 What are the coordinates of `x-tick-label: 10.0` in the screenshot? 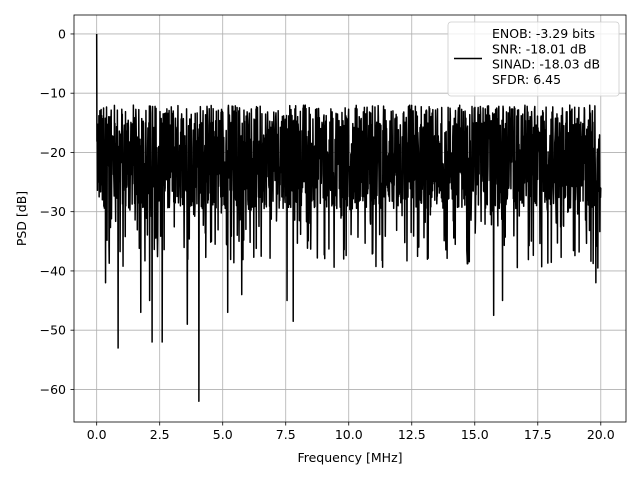 It's located at (349, 434).